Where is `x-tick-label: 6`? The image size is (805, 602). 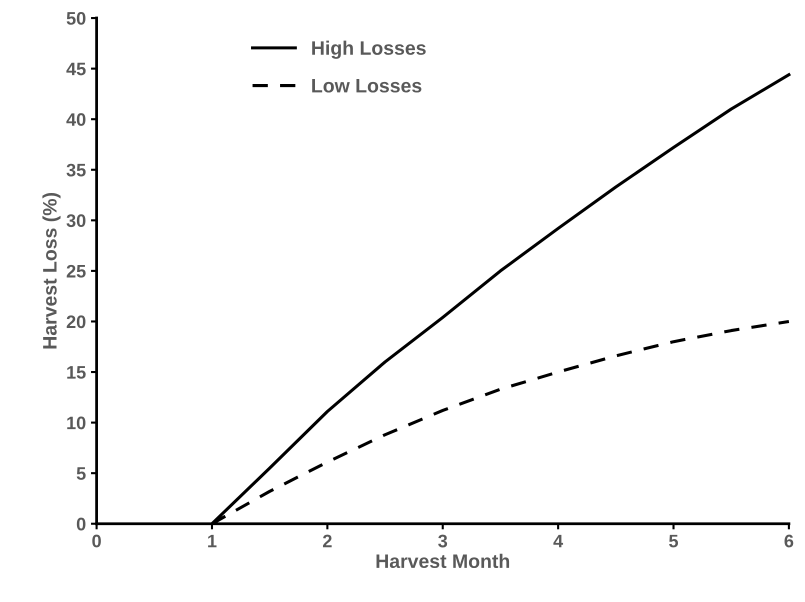 x-tick-label: 6 is located at coordinates (789, 541).